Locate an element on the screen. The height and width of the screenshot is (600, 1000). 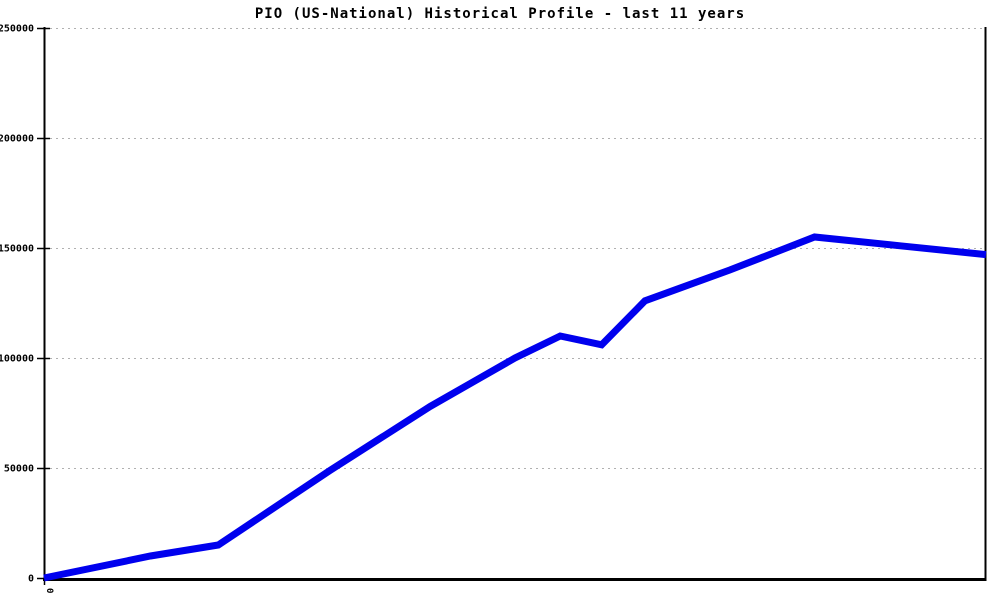
x-axis-labels: 0 is located at coordinates (49, 590).